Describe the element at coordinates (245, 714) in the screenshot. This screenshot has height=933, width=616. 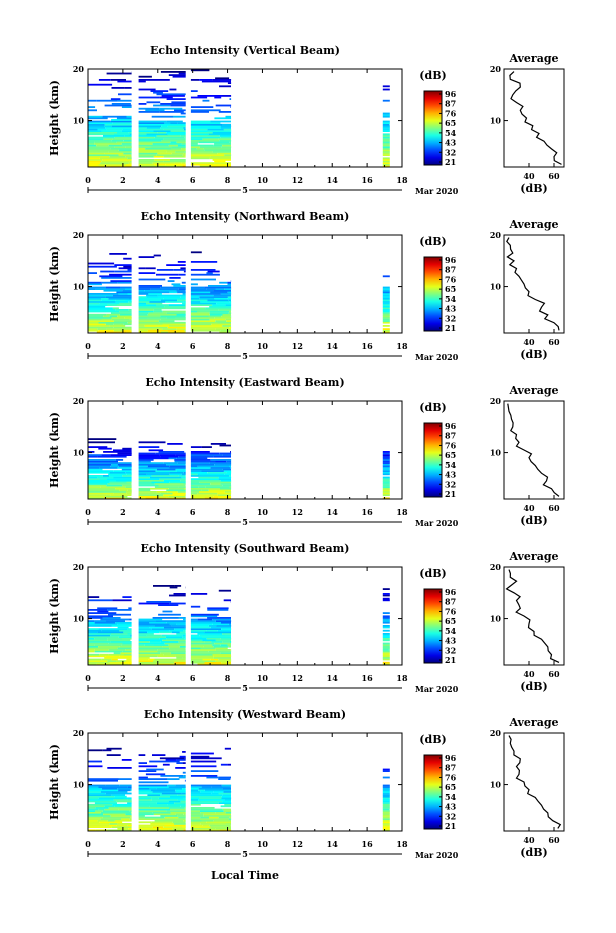
I see `panel-title: Echo Intensity (Westward Beam)` at that location.